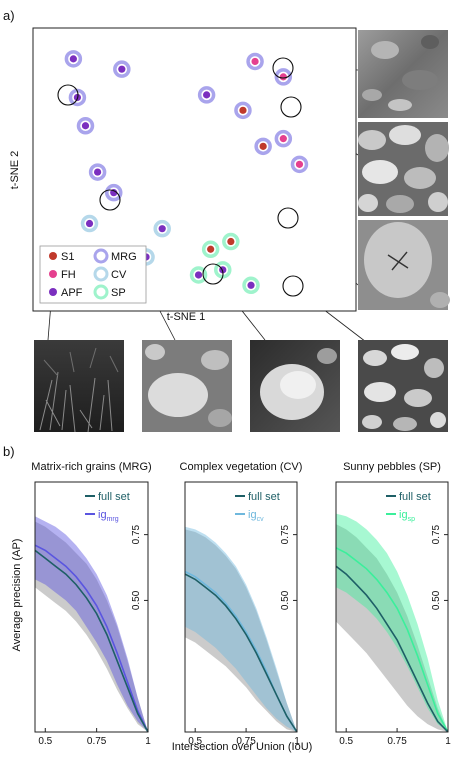  I want to click on marked-rock-photo, so click(404, 265).